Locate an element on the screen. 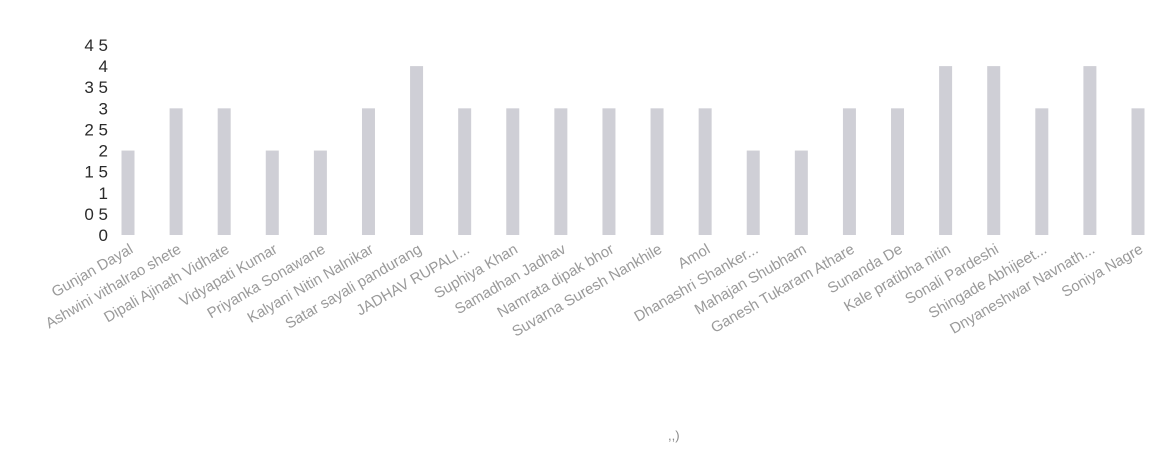 The height and width of the screenshot is (450, 1153). y-tick-label: 2 is located at coordinates (103, 151).